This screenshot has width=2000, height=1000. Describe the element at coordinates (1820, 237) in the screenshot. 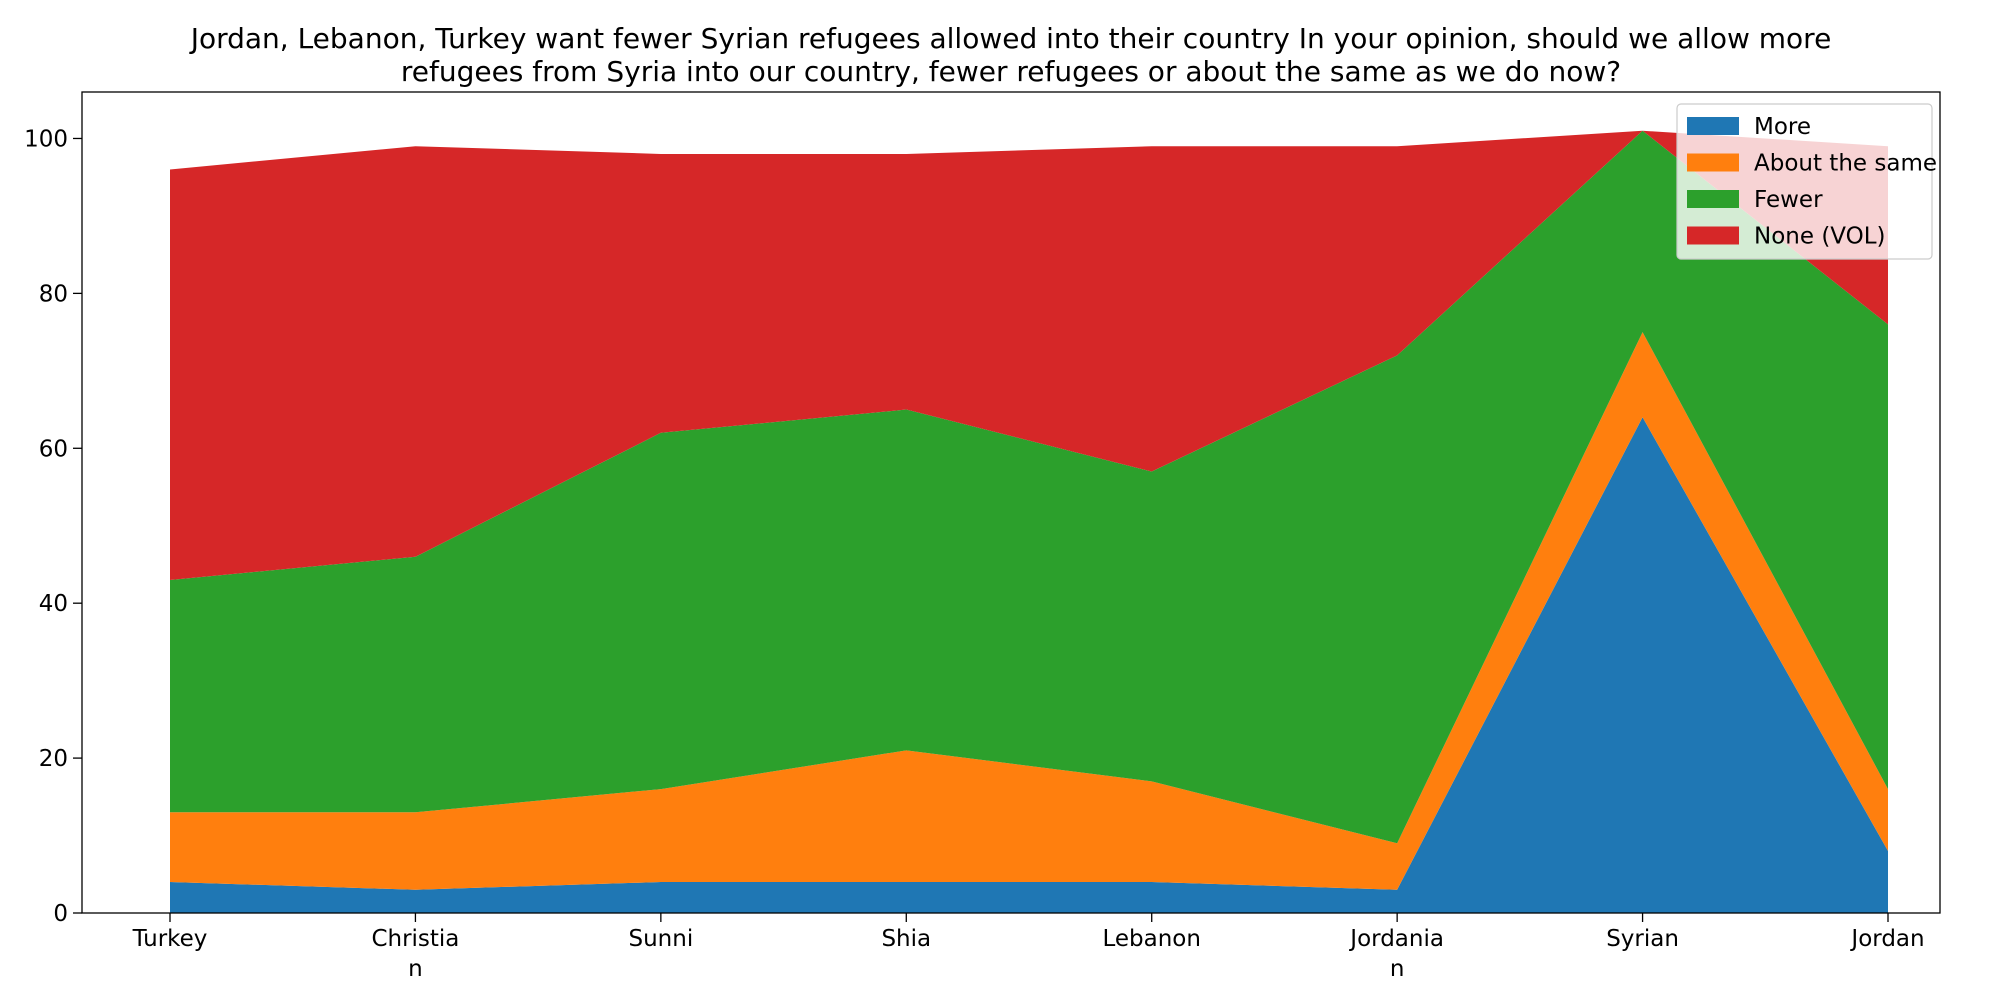

I see `legend-label: None (VOL)` at that location.